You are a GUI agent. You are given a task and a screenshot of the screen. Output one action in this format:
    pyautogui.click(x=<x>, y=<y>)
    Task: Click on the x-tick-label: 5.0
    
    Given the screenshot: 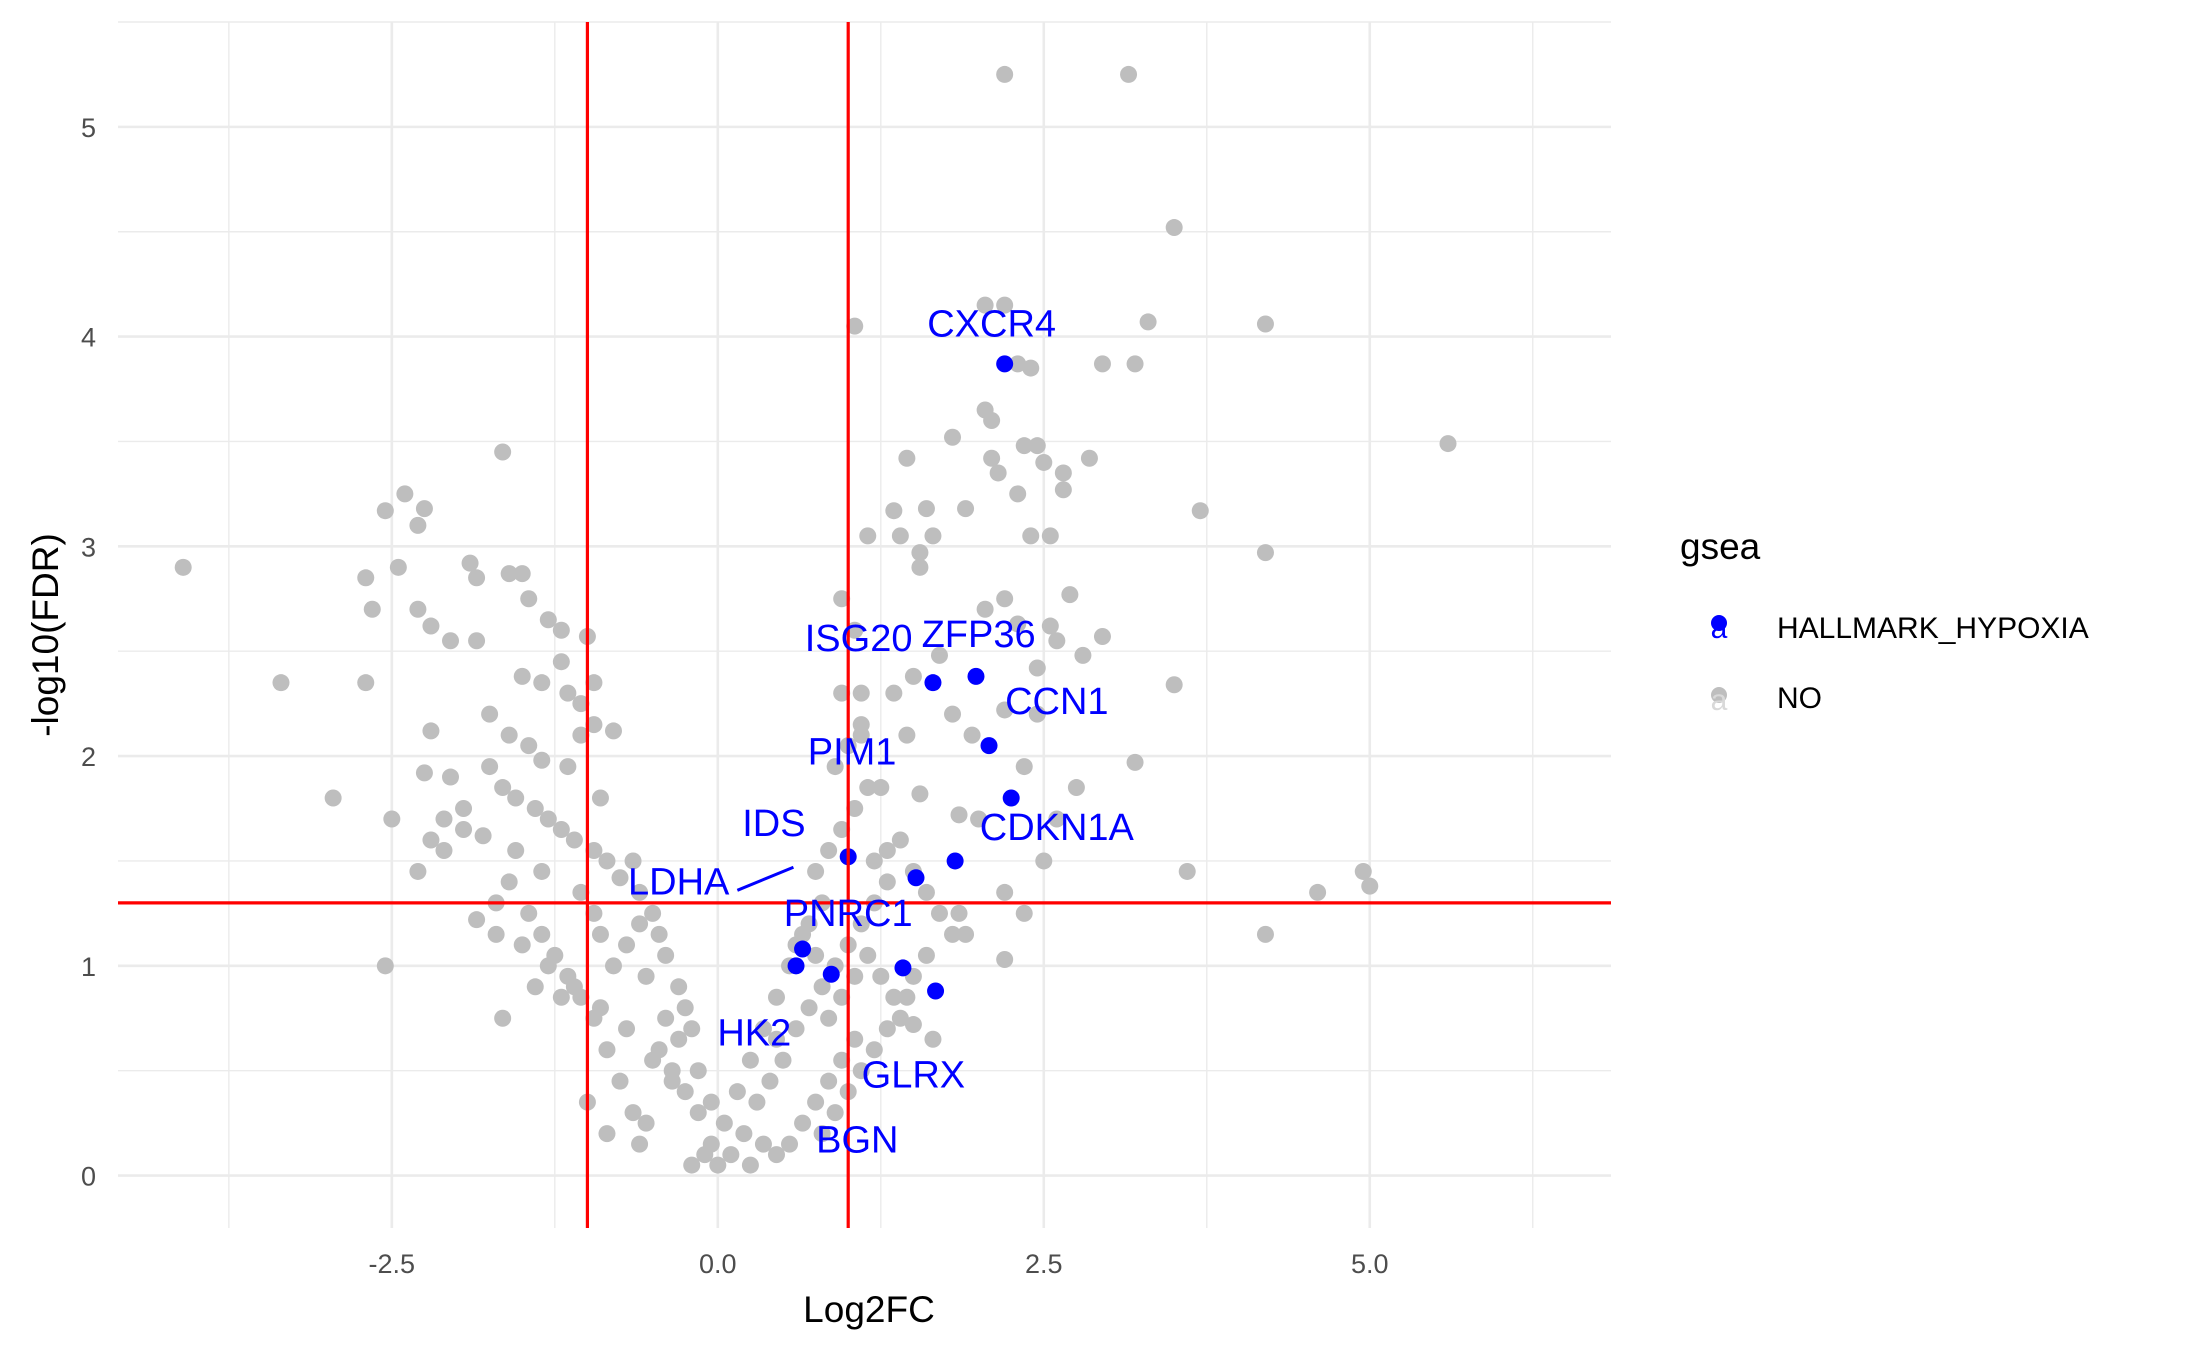 What is the action you would take?
    pyautogui.click(x=1370, y=1264)
    